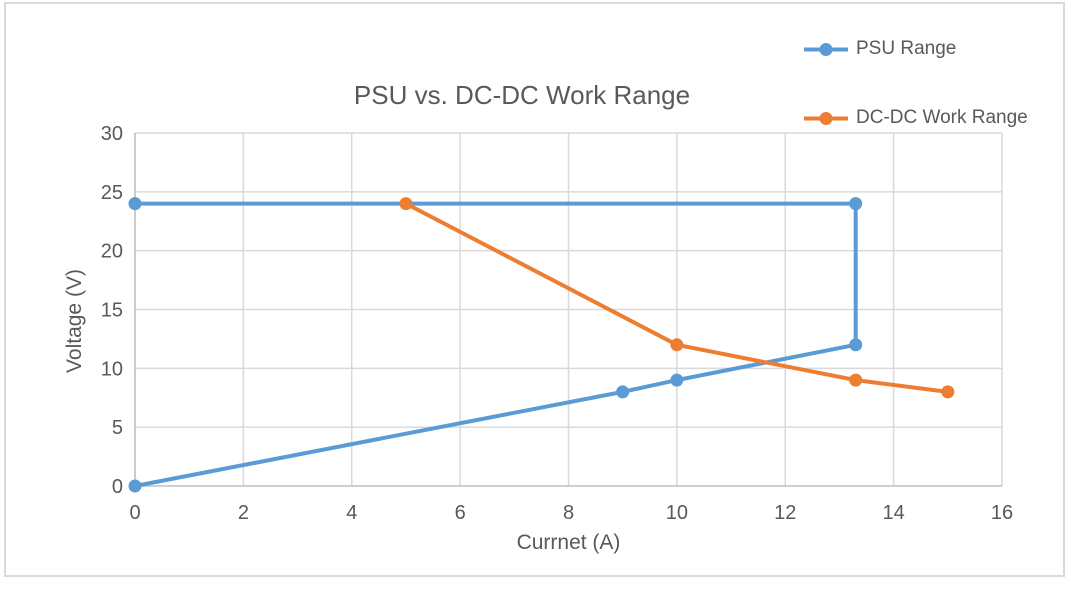  Describe the element at coordinates (677, 513) in the screenshot. I see `x-tick-label-10: 10` at that location.